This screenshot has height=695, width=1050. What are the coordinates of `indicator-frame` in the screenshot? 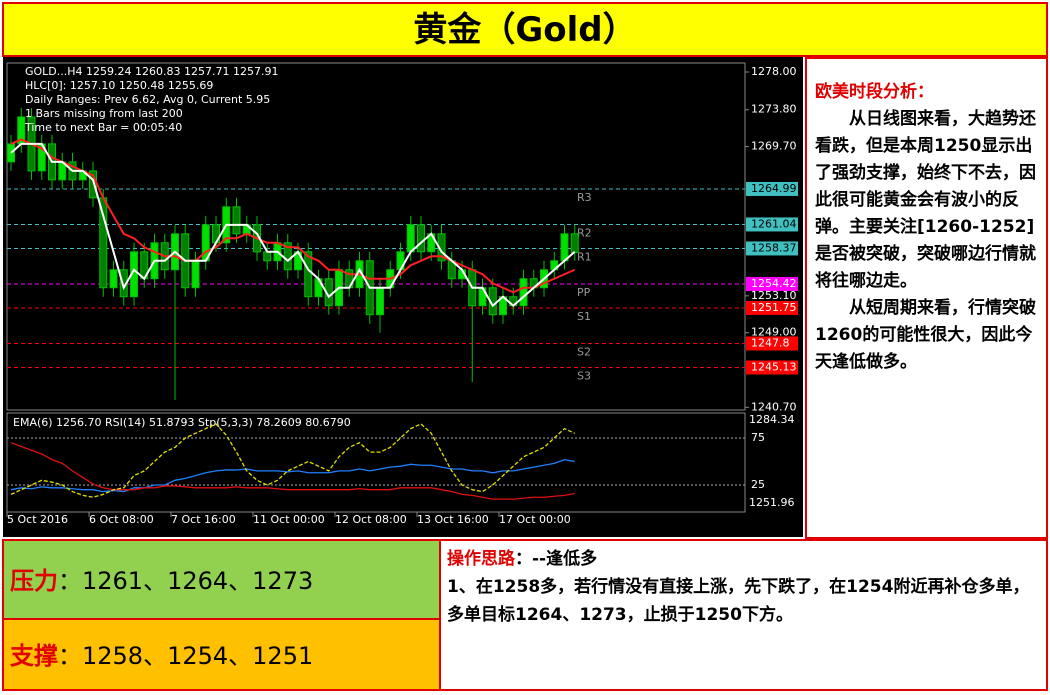 It's located at (376, 462).